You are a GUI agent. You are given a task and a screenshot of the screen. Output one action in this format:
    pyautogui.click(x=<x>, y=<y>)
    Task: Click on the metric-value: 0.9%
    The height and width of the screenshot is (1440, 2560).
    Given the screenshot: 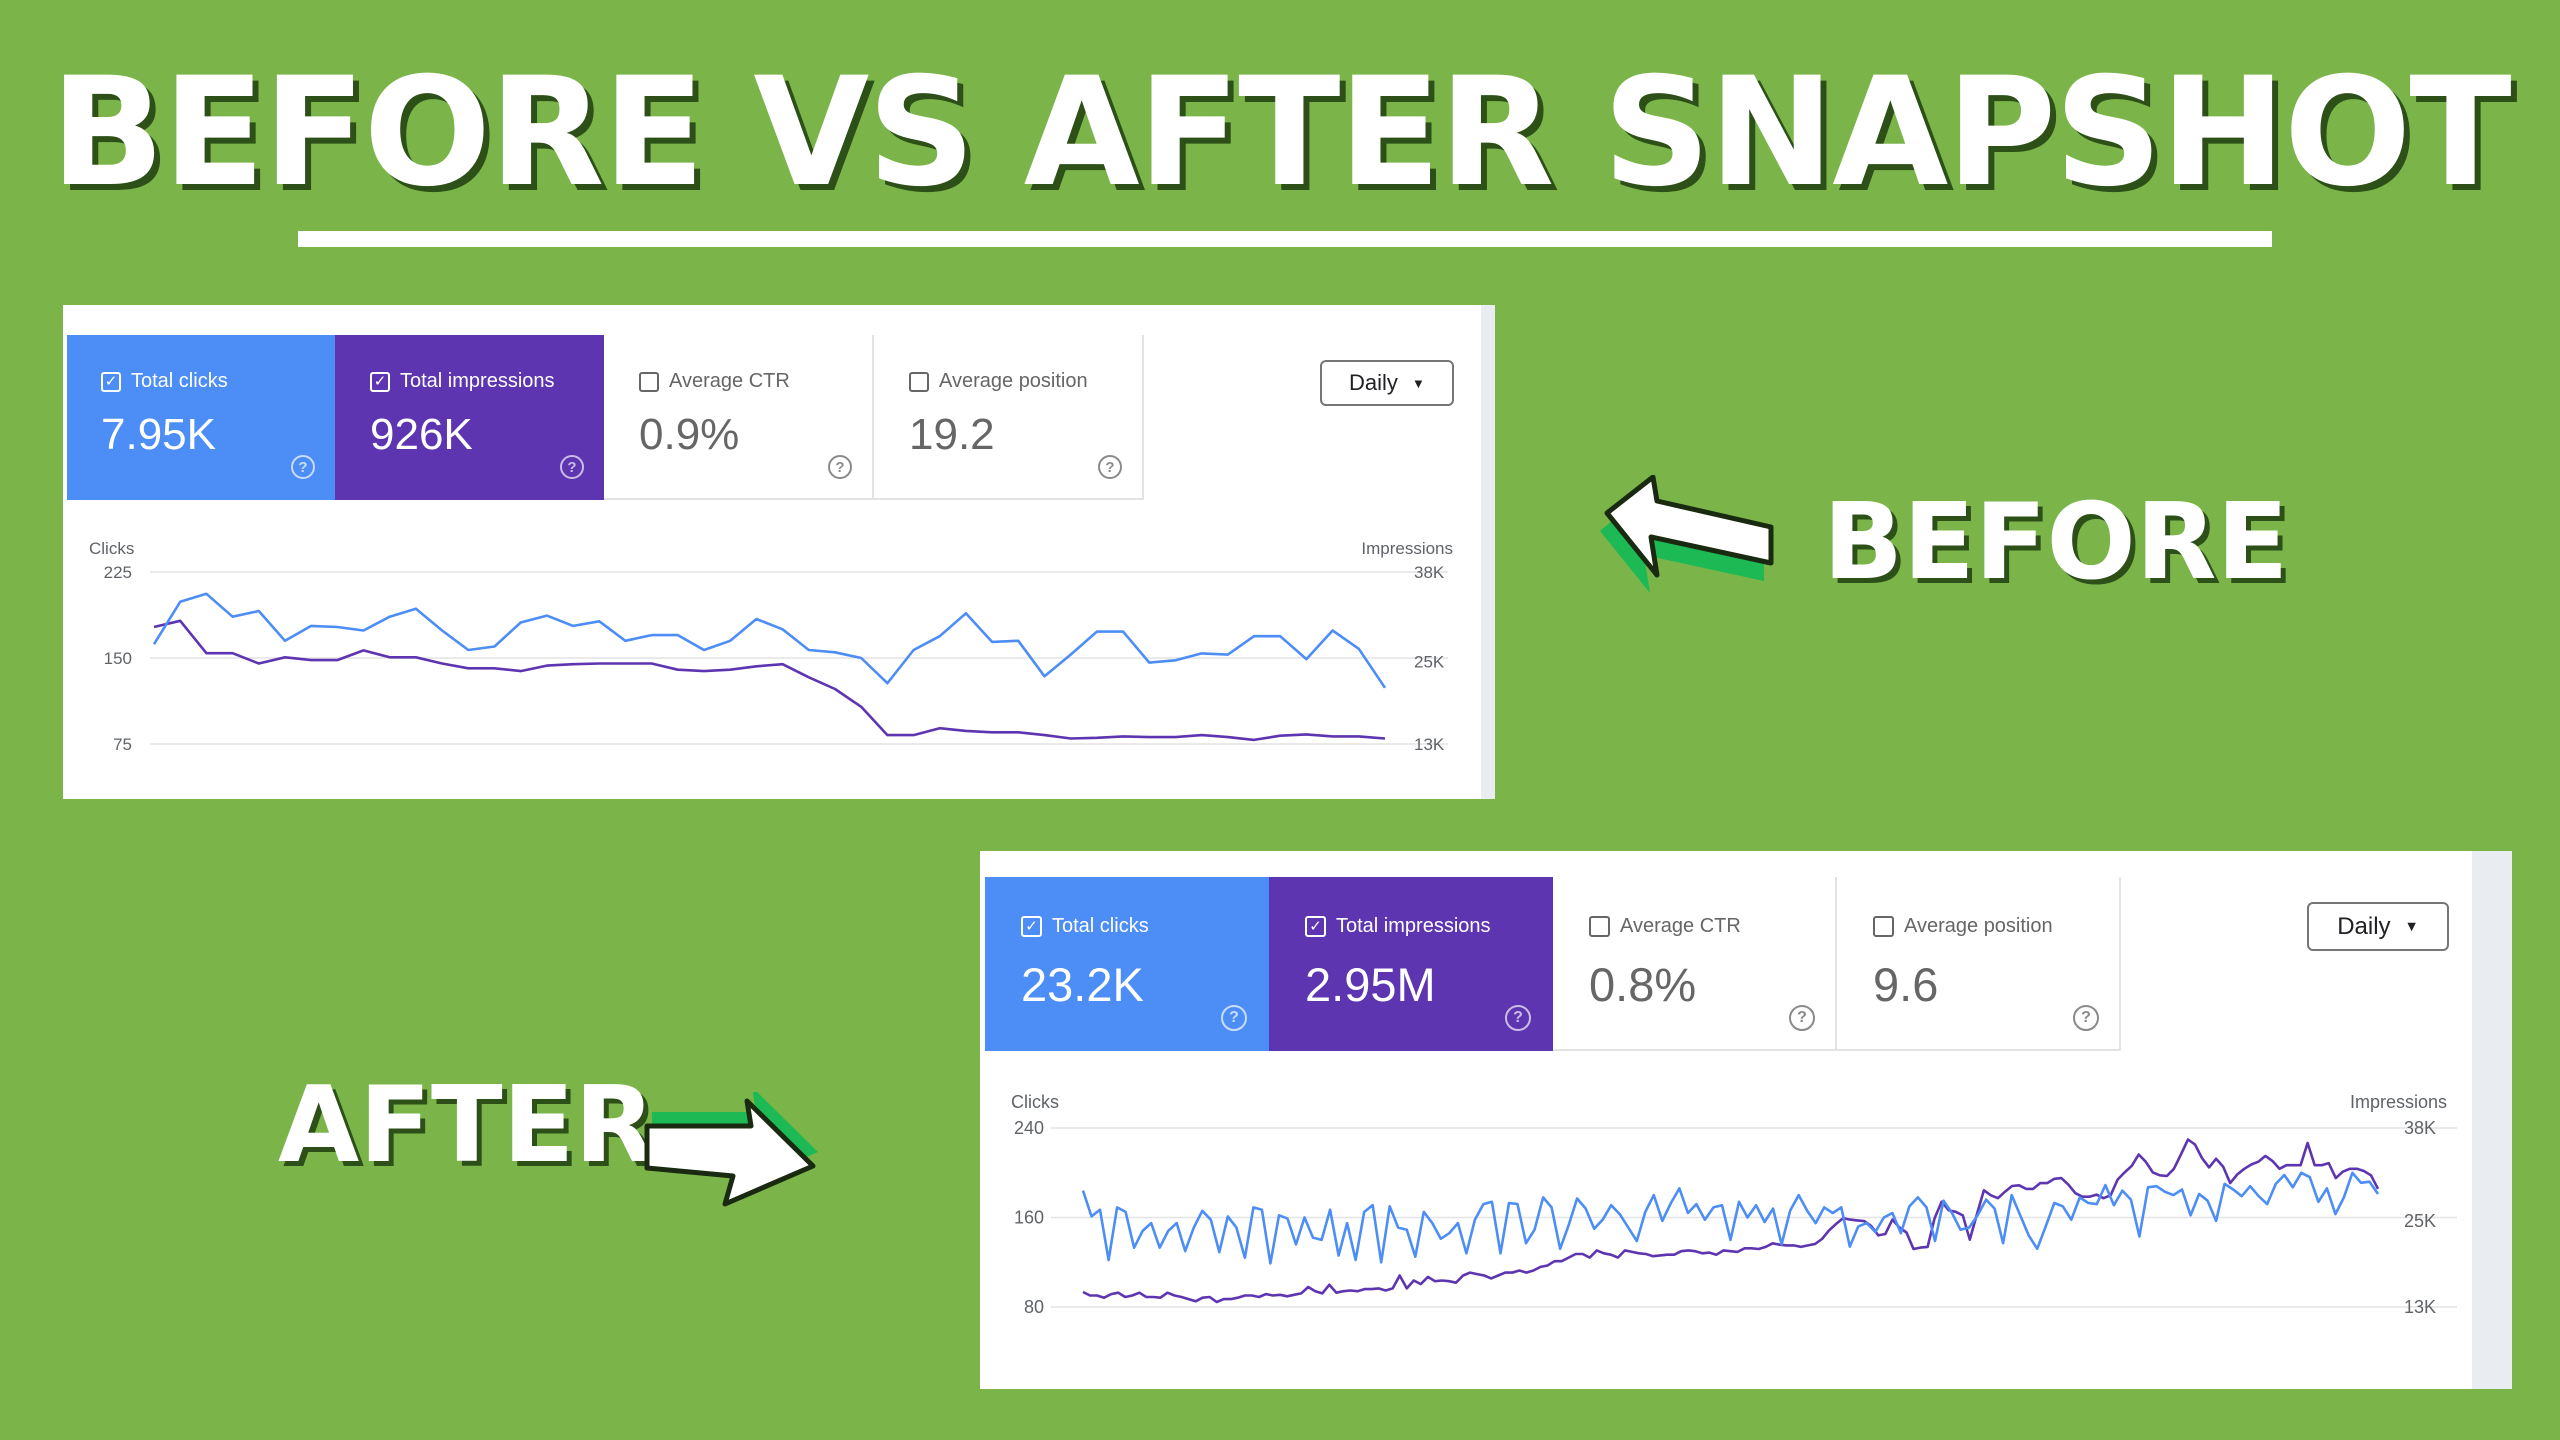 What is the action you would take?
    pyautogui.click(x=689, y=434)
    